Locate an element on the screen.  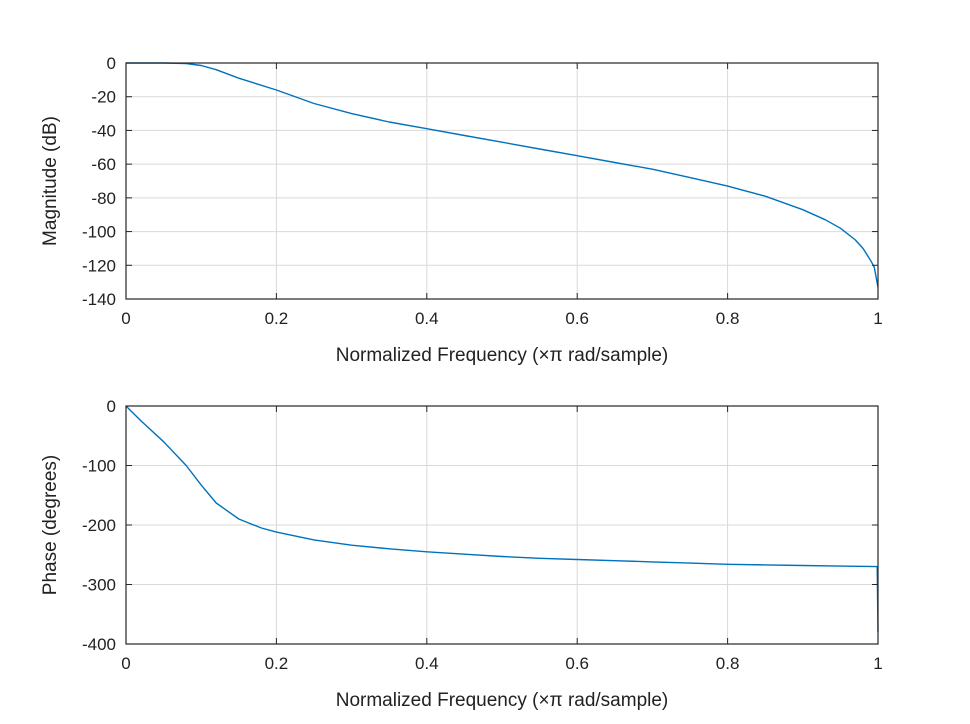
magnitude-x-tick-label: 0.4 is located at coordinates (427, 318).